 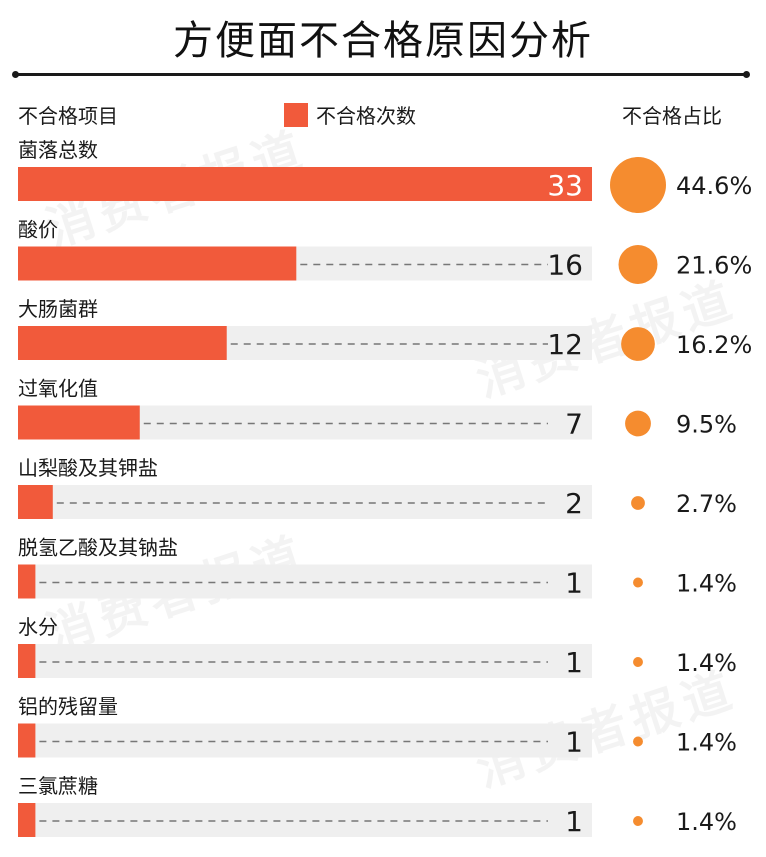 What do you see at coordinates (381, 74) in the screenshot?
I see `title-divider` at bounding box center [381, 74].